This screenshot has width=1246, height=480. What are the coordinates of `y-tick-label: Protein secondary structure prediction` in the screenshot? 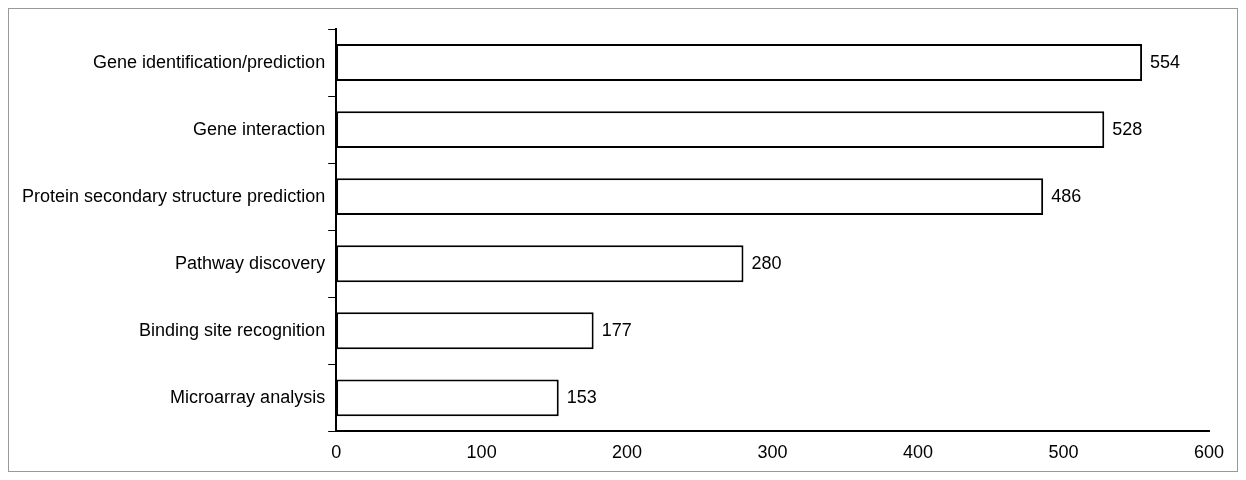 It's located at (174, 195).